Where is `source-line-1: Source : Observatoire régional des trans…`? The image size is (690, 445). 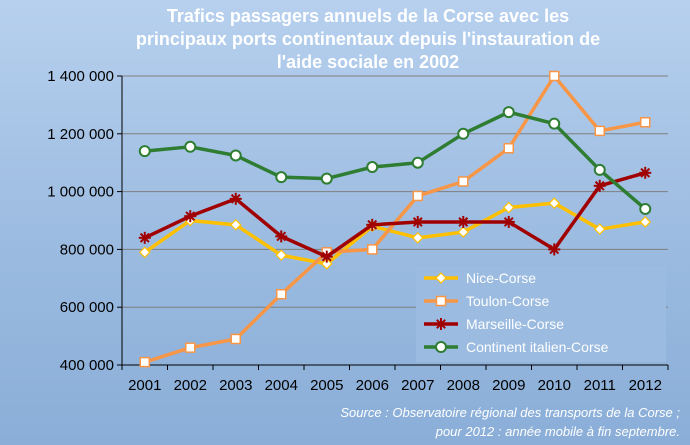
source-line-1: Source : Observatoire régional des trans… is located at coordinates (510, 412).